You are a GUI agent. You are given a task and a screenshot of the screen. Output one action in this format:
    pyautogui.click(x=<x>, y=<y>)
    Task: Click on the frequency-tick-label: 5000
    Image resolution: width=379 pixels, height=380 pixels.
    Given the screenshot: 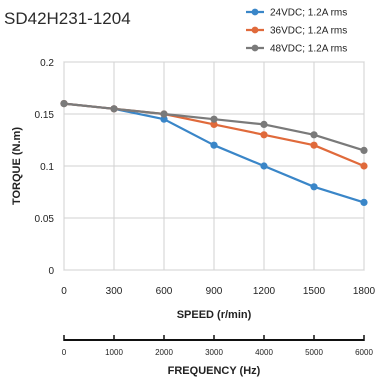 What is the action you would take?
    pyautogui.click(x=314, y=352)
    